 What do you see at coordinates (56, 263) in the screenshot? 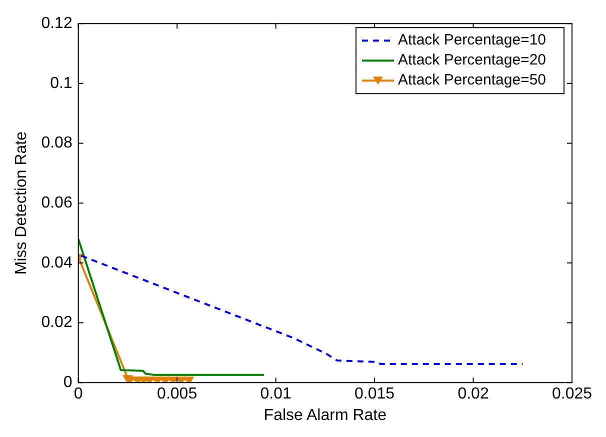
I see `y-tick-label: 0.04` at bounding box center [56, 263].